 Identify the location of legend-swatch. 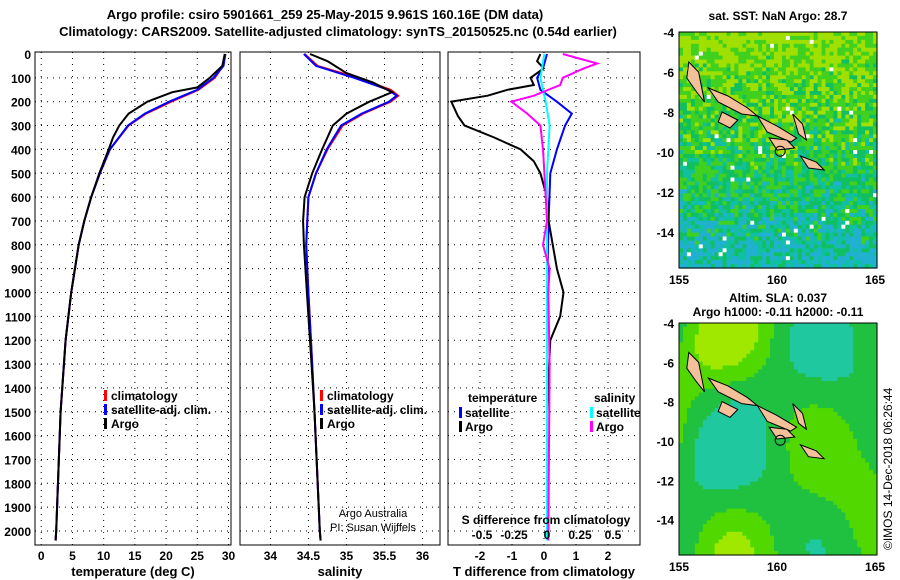
(321, 423).